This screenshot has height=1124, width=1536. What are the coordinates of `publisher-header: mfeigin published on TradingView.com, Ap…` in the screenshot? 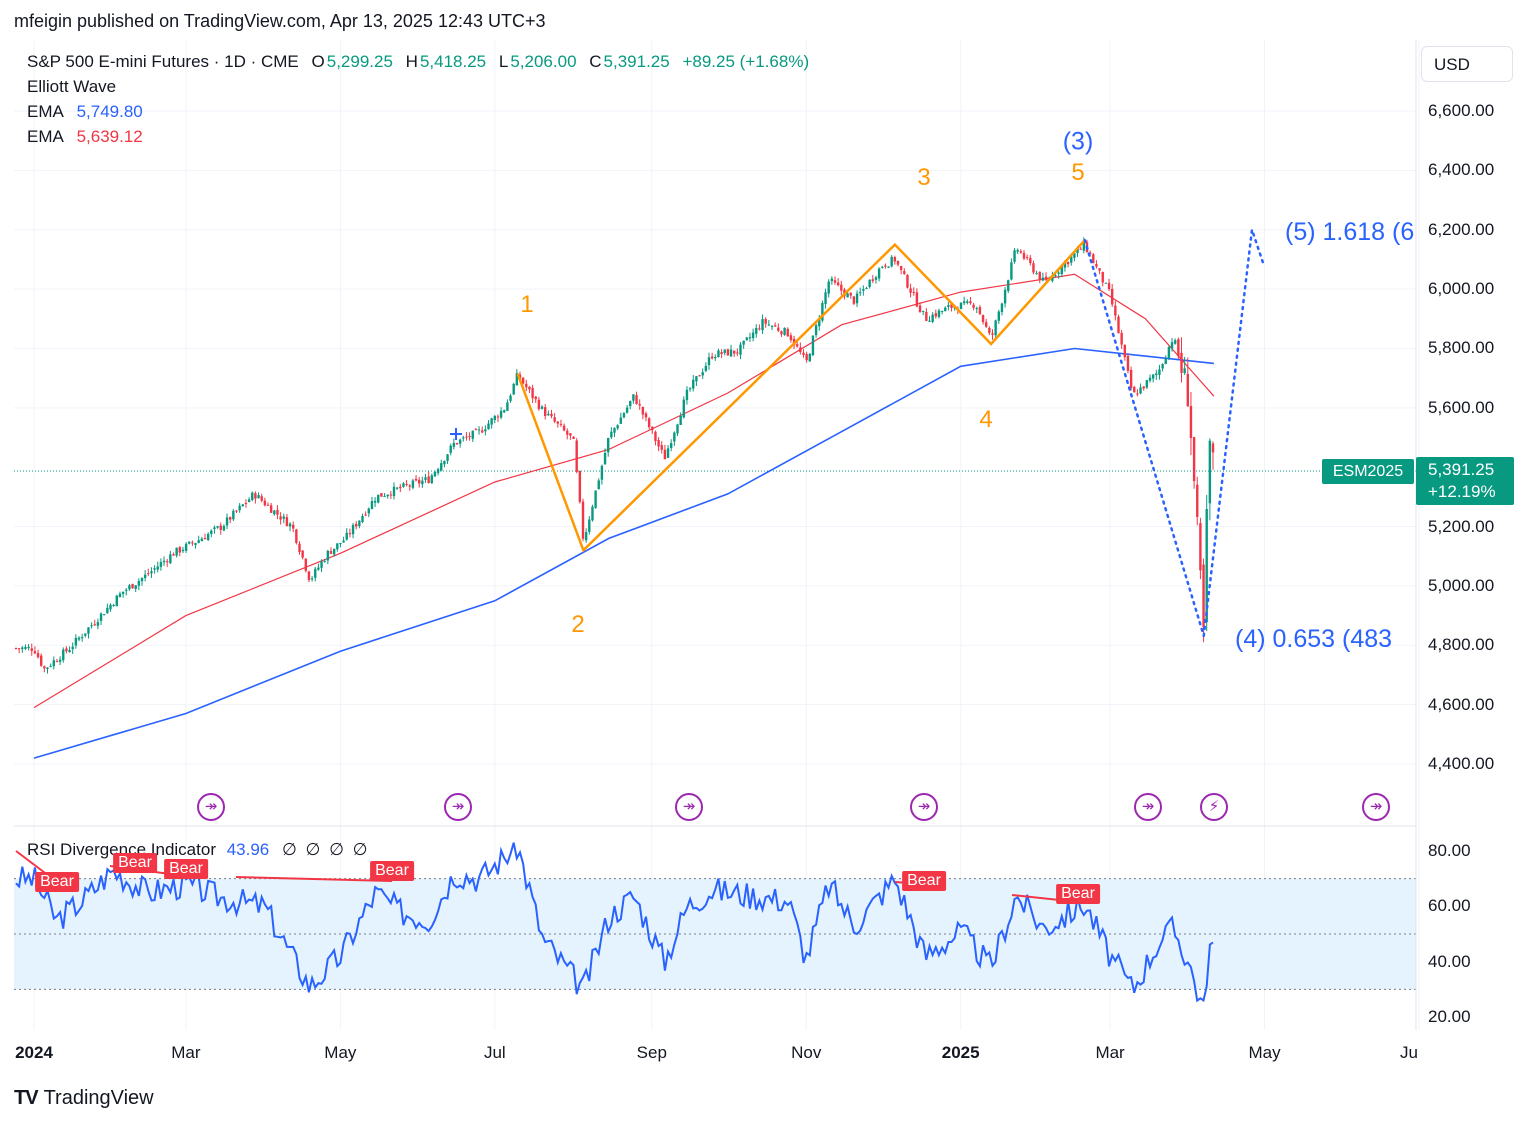 It's located at (280, 21).